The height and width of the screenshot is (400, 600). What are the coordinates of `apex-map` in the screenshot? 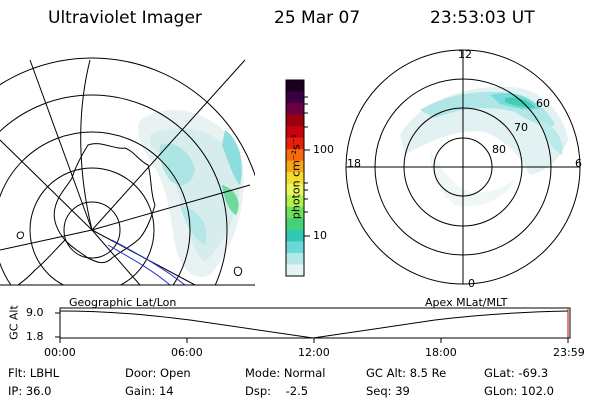 It's located at (484, 146).